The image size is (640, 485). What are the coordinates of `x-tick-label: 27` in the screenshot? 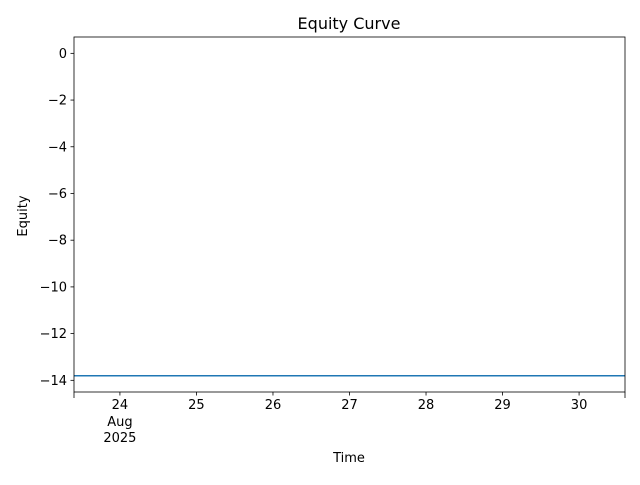 It's located at (349, 405).